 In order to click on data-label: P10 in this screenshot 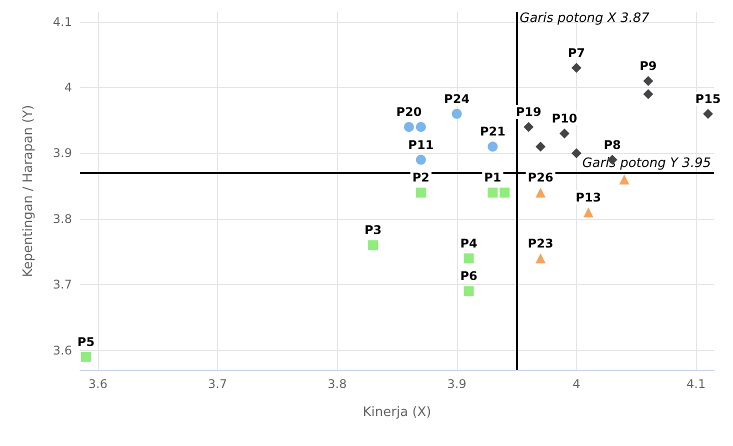, I will do `click(565, 119)`.